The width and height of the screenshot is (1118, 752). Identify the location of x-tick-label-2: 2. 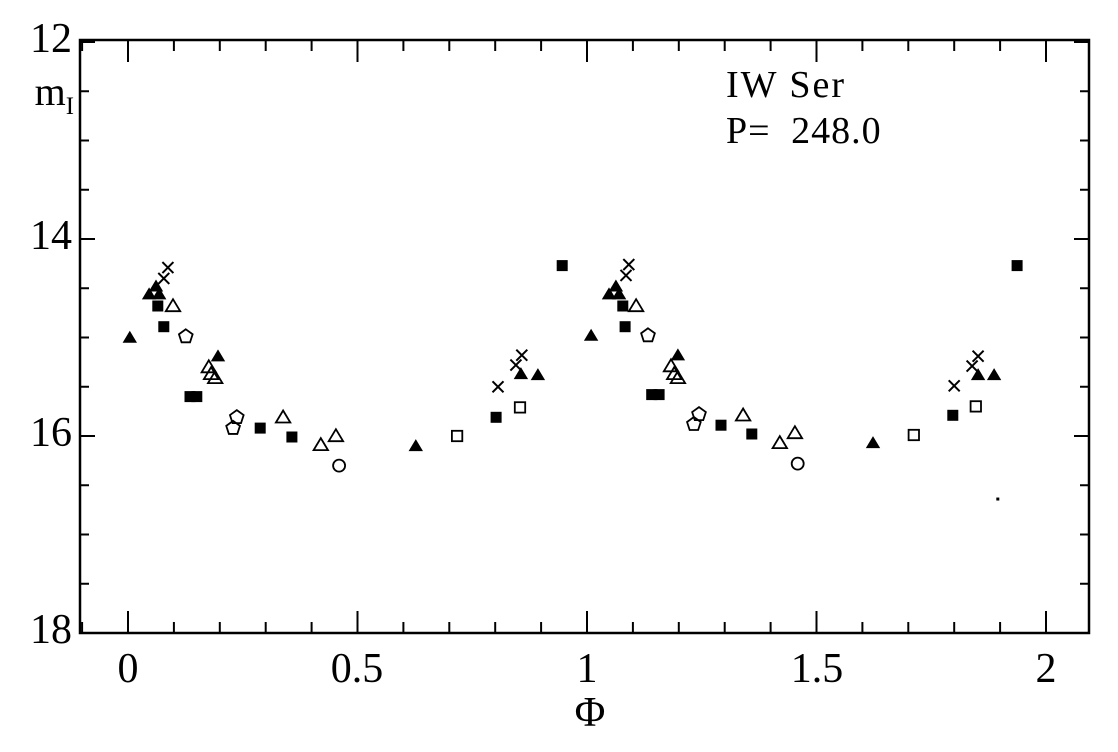
(1046, 669).